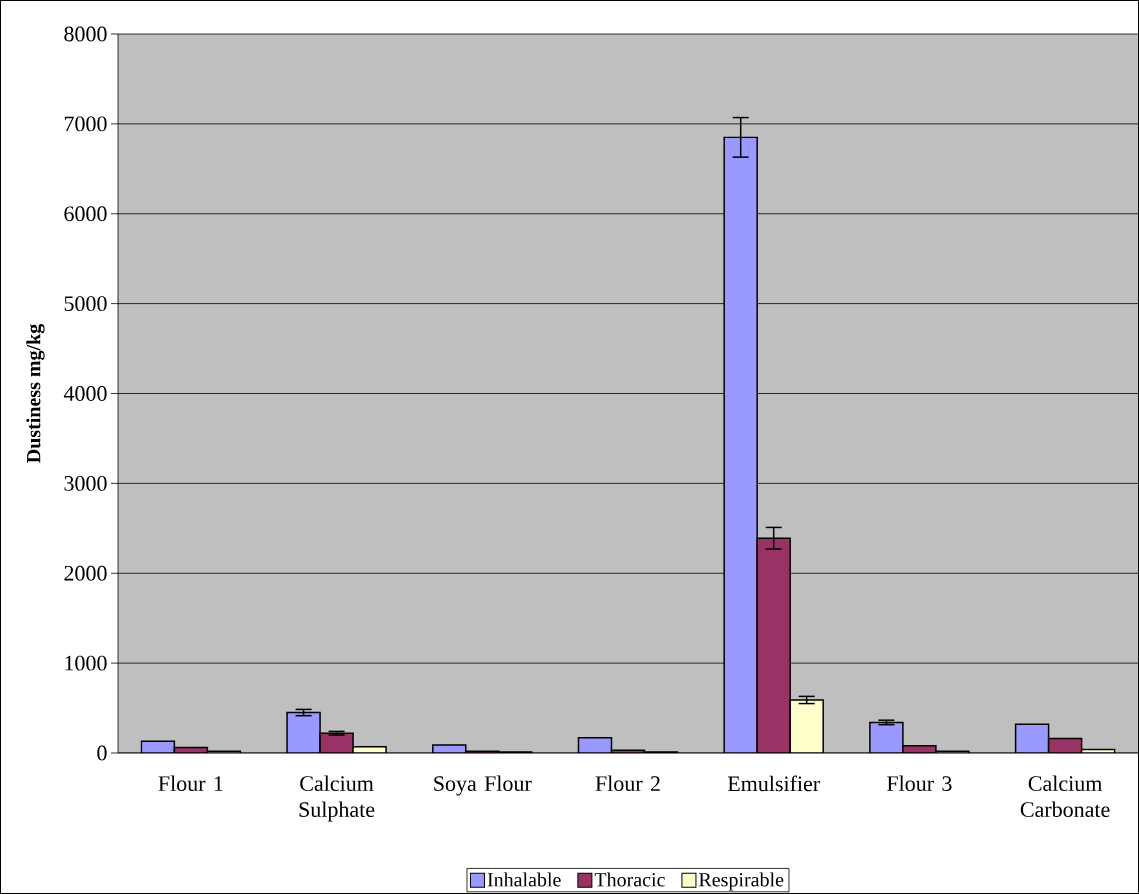 Image resolution: width=1139 pixels, height=894 pixels. What do you see at coordinates (85, 214) in the screenshot?
I see `y-tick-label: 6000` at bounding box center [85, 214].